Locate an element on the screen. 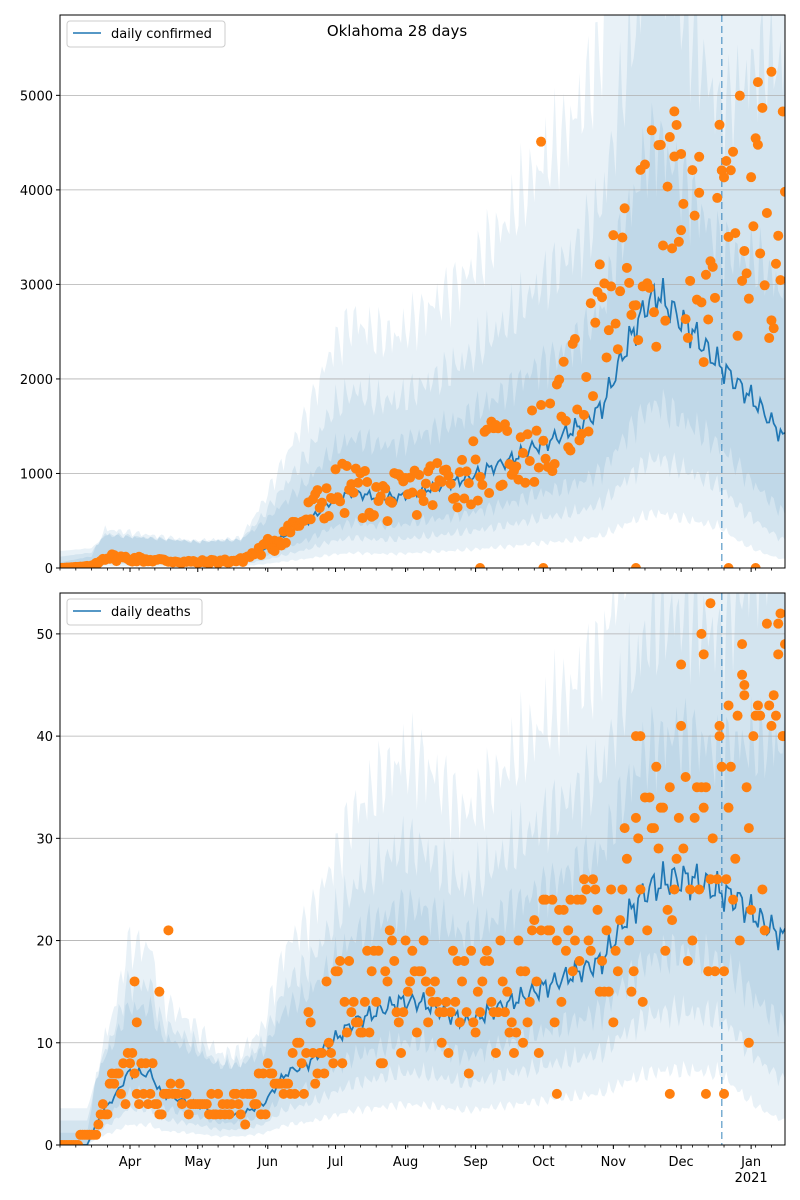 Image resolution: width=800 pixels, height=1200 pixels. deaths-ytick-label-1: 10 is located at coordinates (44, 1044).